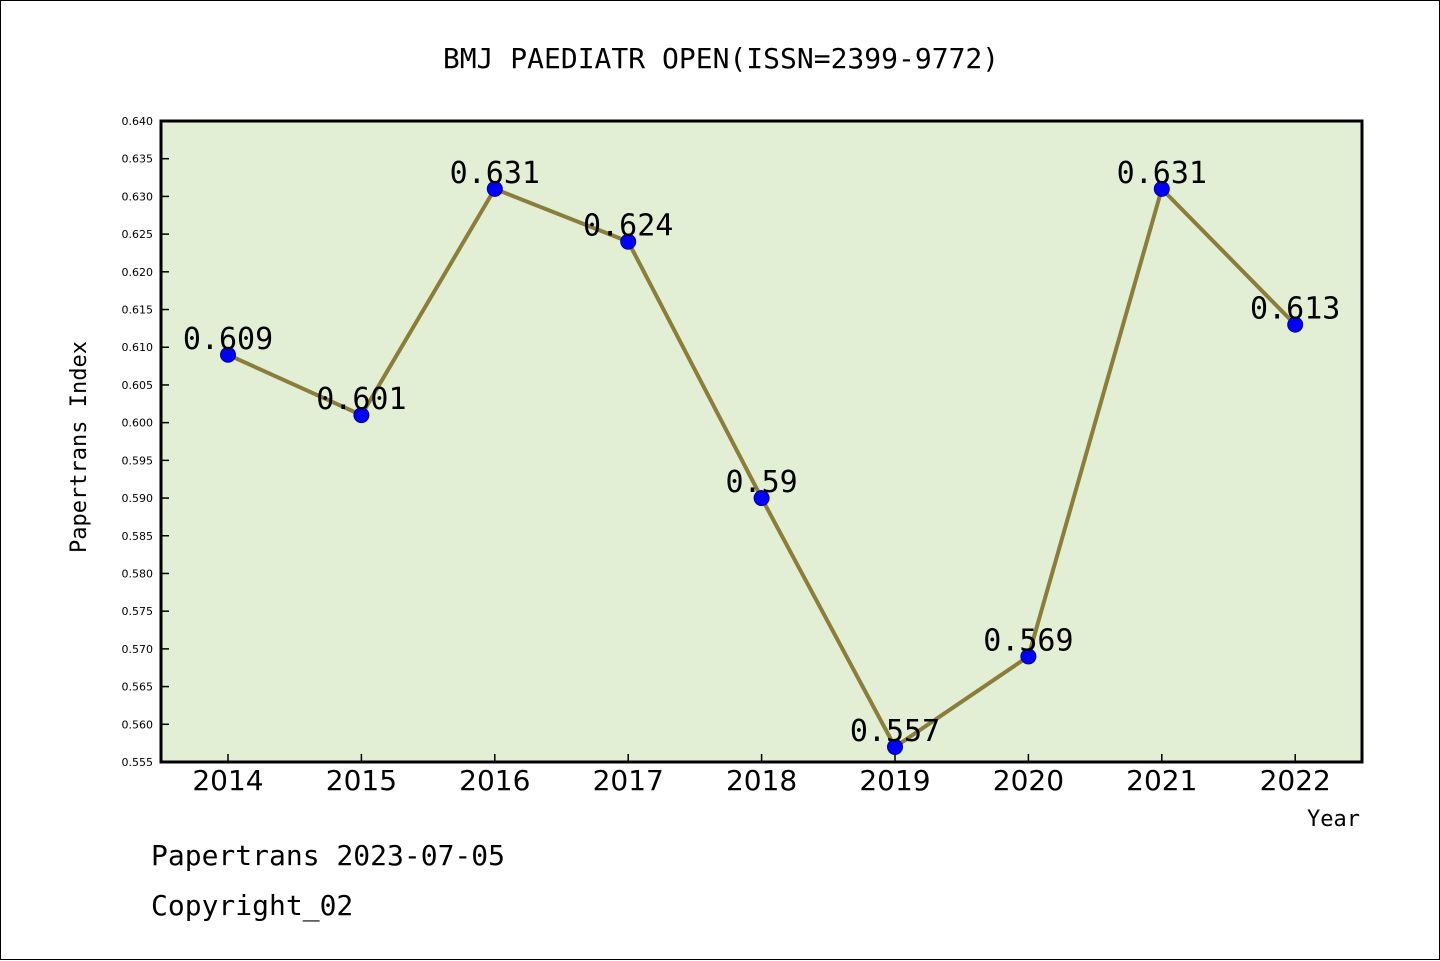  What do you see at coordinates (721, 58) in the screenshot?
I see `chart-title: BMJ PAEDIATR OPEN(ISSN=2399-9772)` at bounding box center [721, 58].